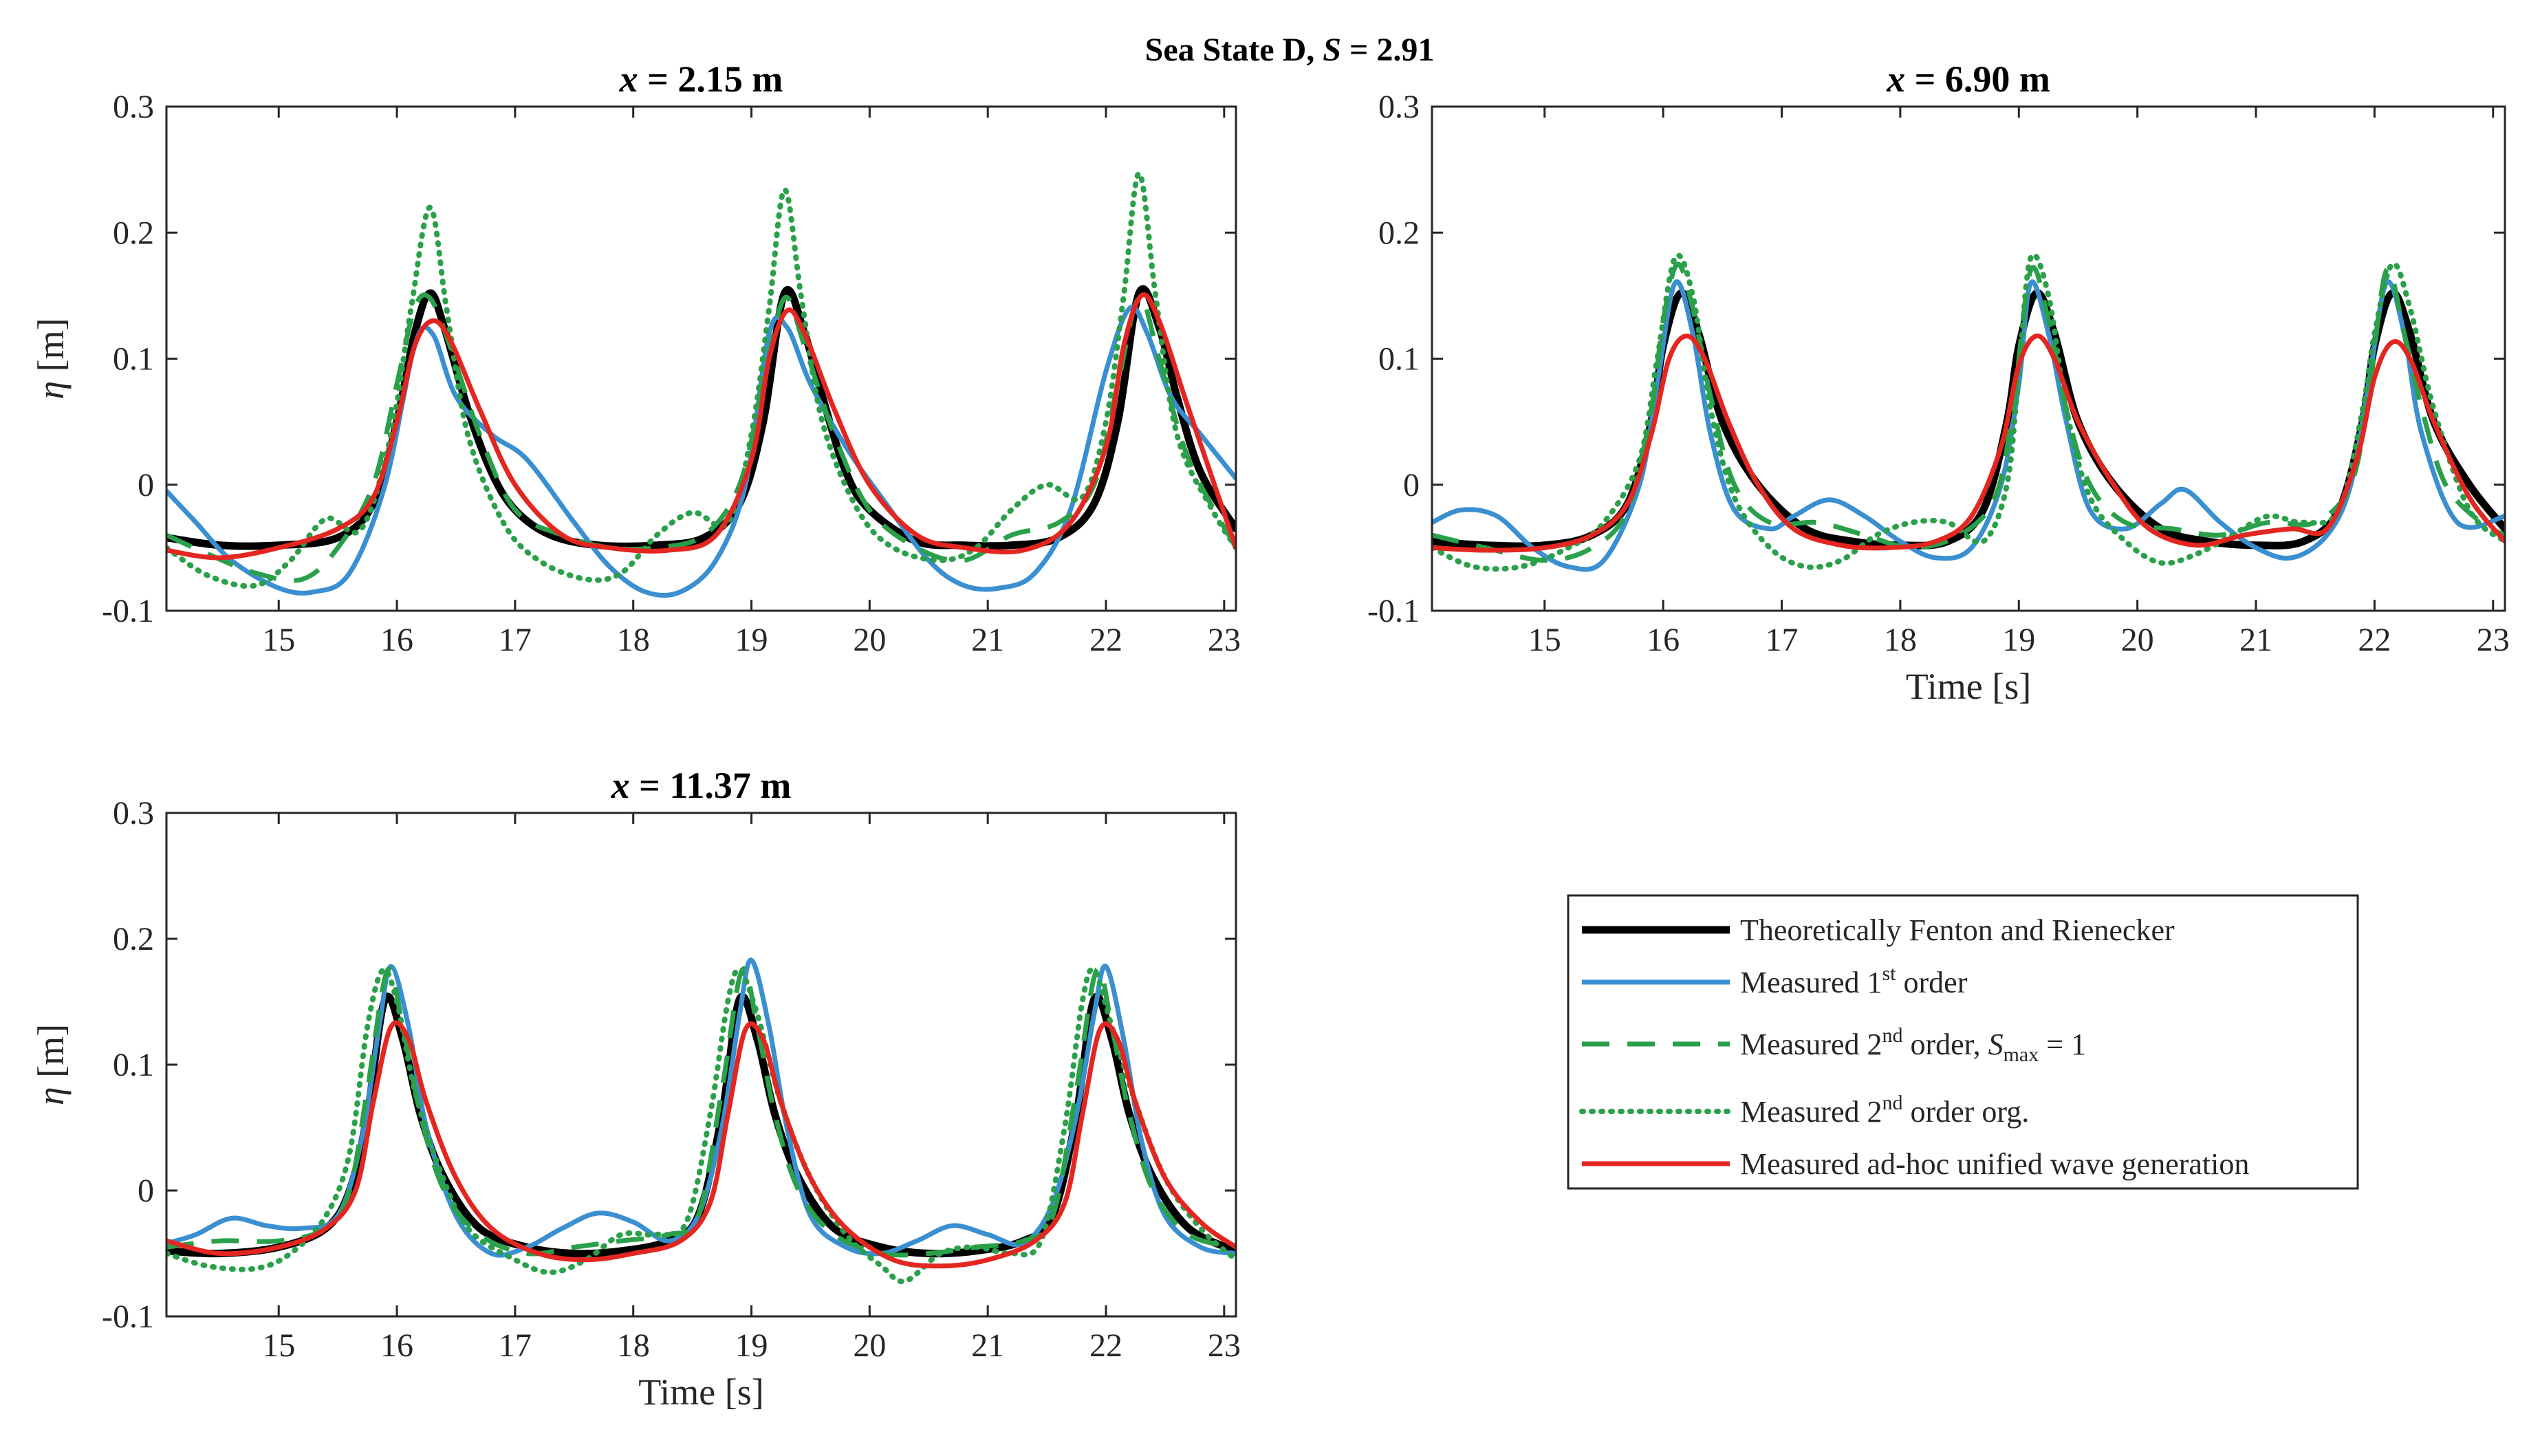 This screenshot has width=2529, height=1456. I want to click on panel-title-value: = 2.15 m, so click(711, 79).